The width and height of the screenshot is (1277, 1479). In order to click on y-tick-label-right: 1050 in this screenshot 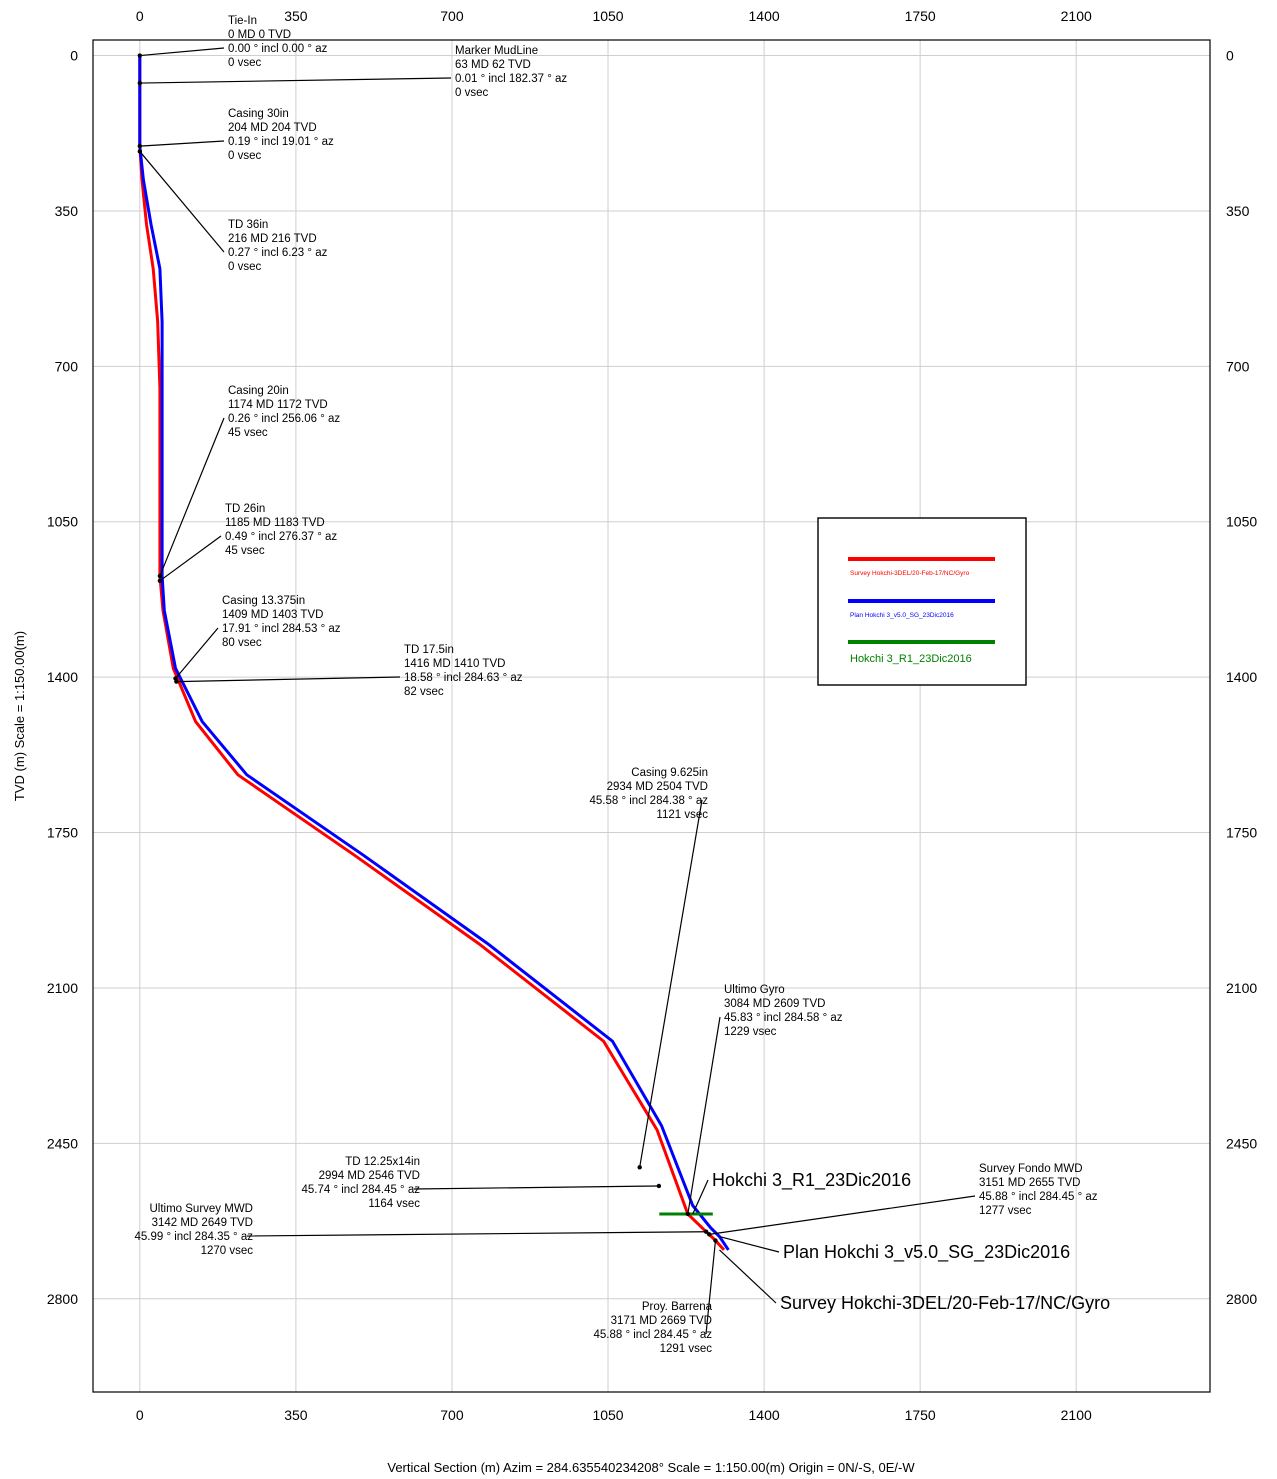, I will do `click(1241, 522)`.